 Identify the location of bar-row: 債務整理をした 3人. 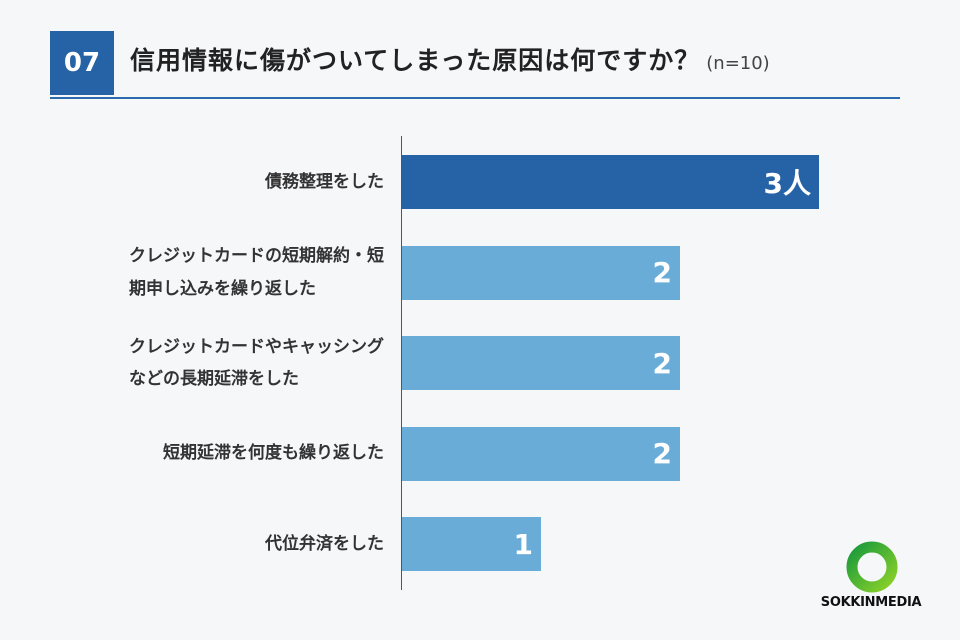
(480, 182).